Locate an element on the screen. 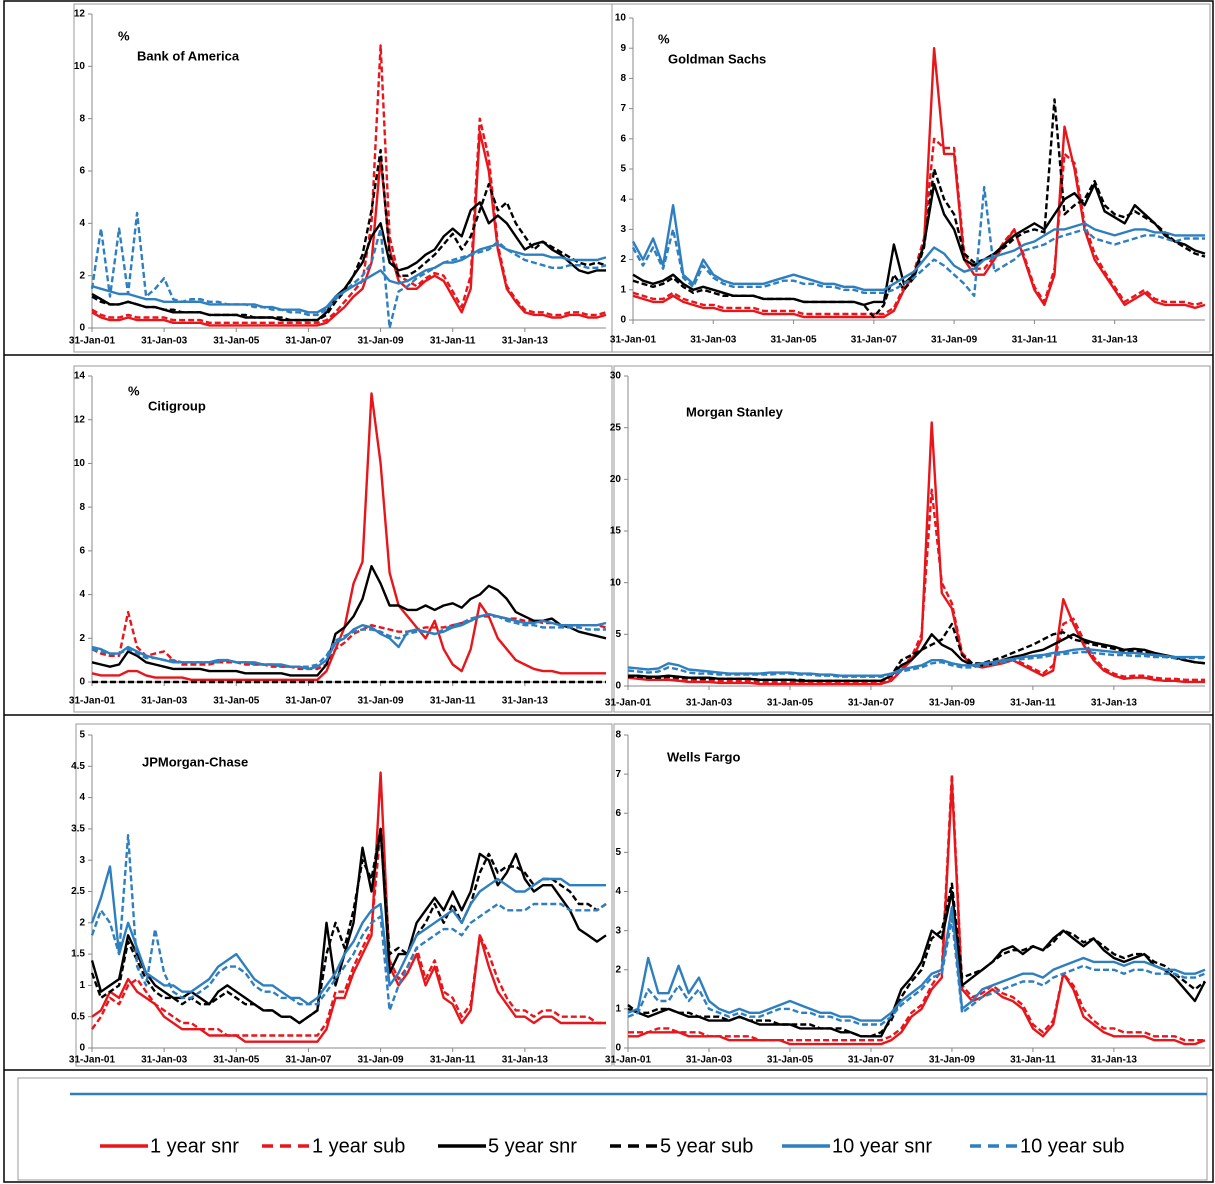  y-tick-label: 1.5 is located at coordinates (78, 954).